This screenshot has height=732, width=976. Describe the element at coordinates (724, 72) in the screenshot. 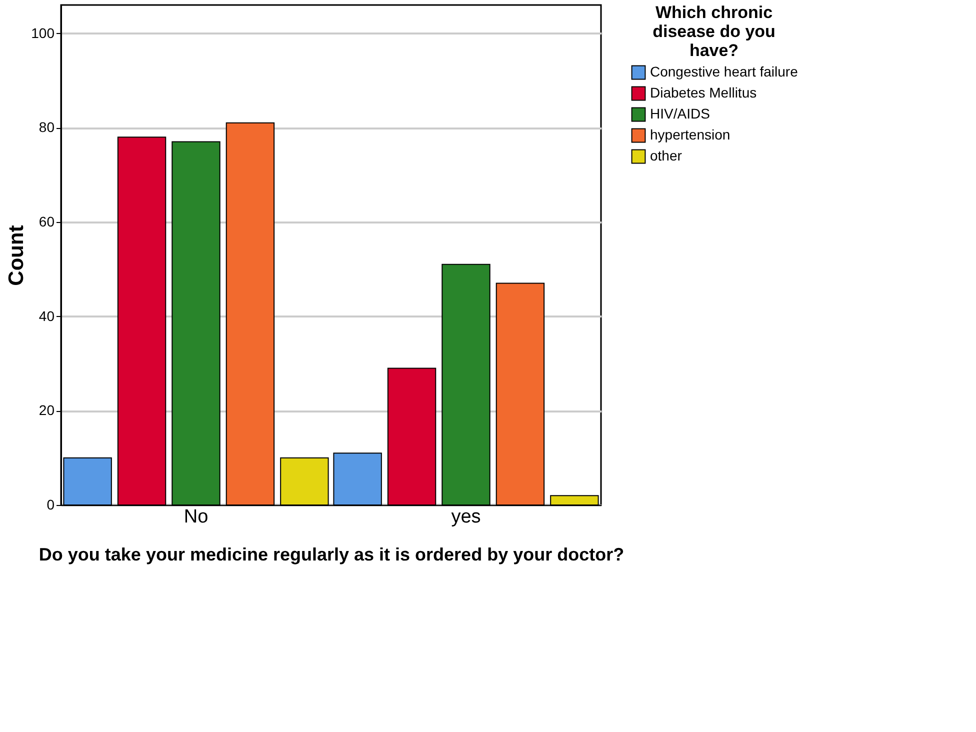

I see `legend-label: Congestive heart failure` at that location.